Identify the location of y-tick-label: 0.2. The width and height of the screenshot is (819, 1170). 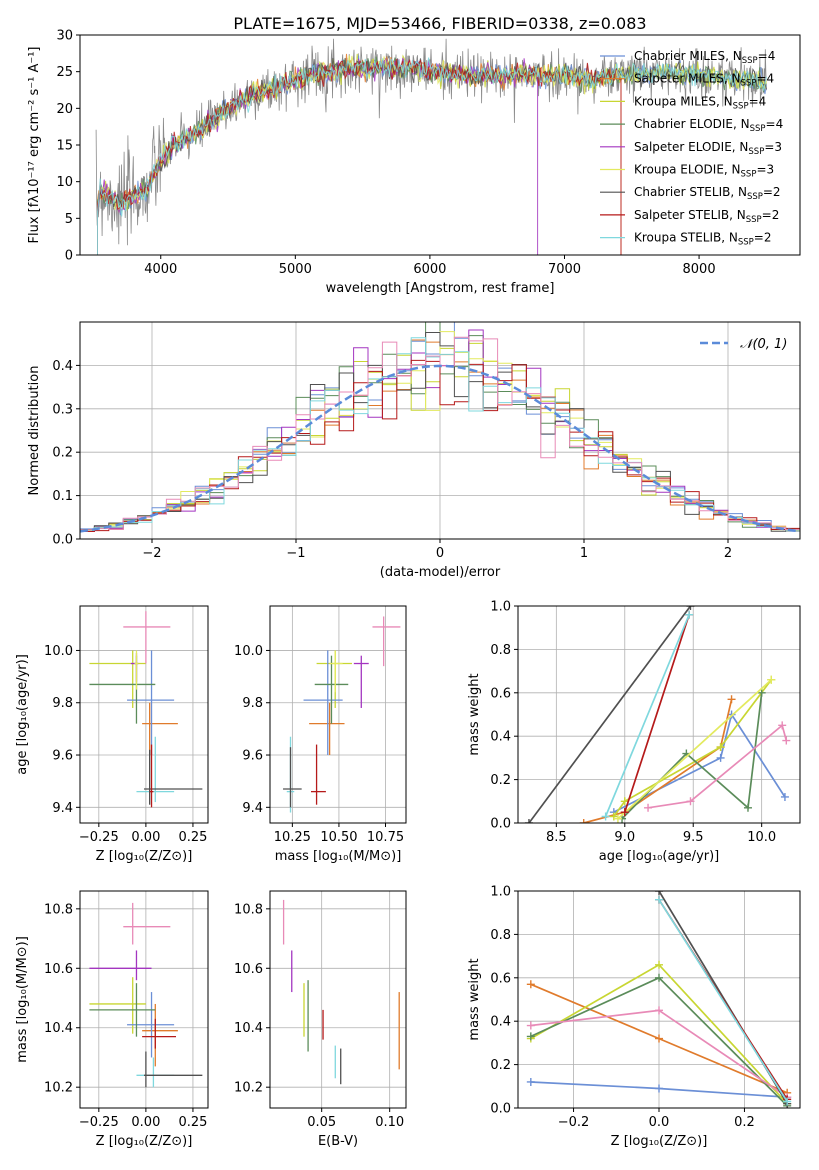
(500, 1065).